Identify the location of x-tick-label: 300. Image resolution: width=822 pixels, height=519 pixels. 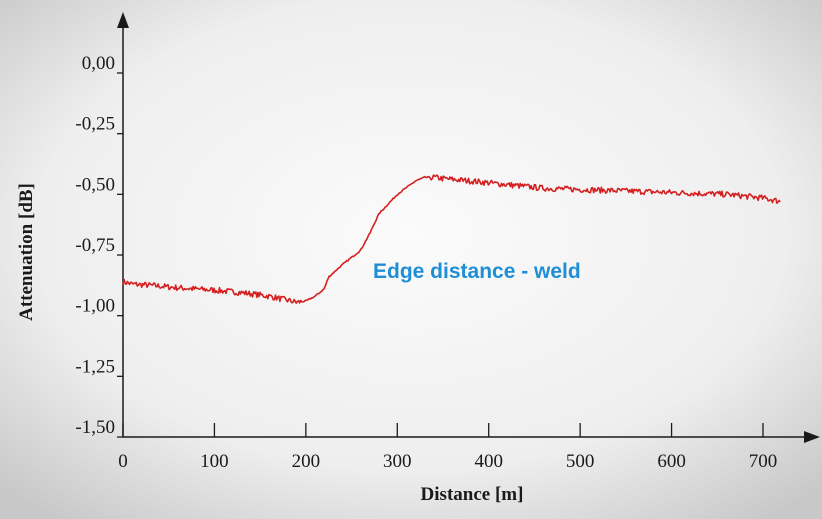
(397, 461).